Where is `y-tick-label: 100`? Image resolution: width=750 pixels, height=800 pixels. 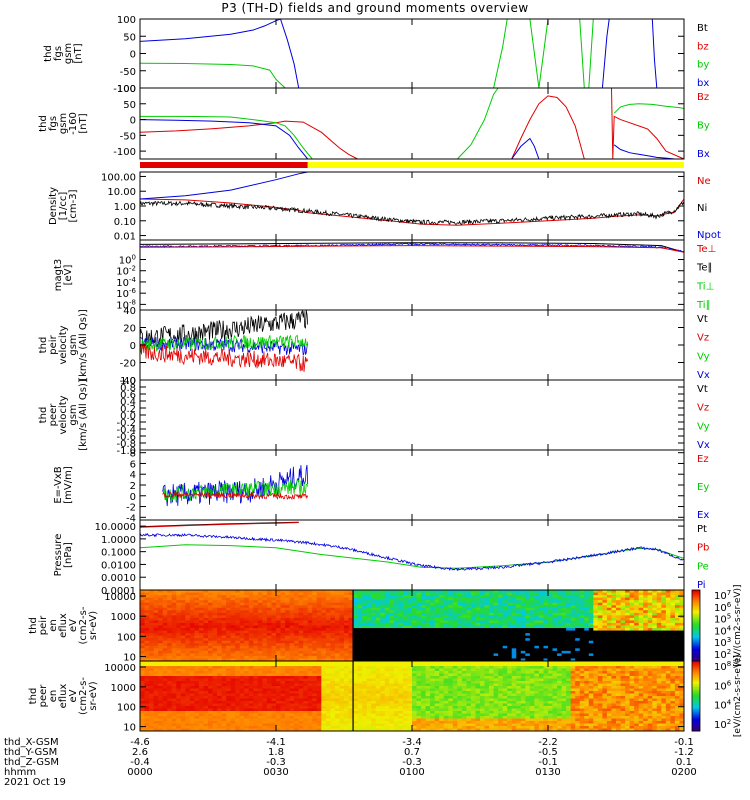 y-tick-label: 100 is located at coordinates (126, 637).